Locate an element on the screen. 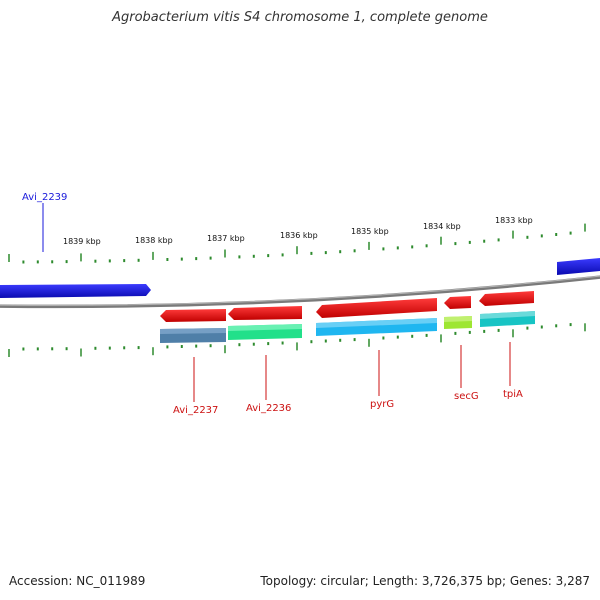 The image size is (600, 600). gene-arrow-secg is located at coordinates (457, 302).